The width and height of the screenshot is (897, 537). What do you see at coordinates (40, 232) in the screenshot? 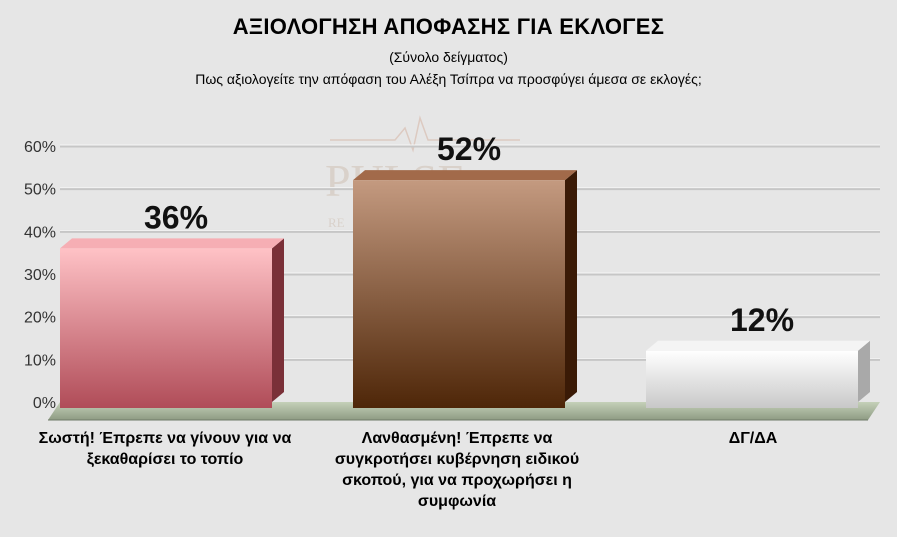
I see `y-tick-label: 40%` at bounding box center [40, 232].